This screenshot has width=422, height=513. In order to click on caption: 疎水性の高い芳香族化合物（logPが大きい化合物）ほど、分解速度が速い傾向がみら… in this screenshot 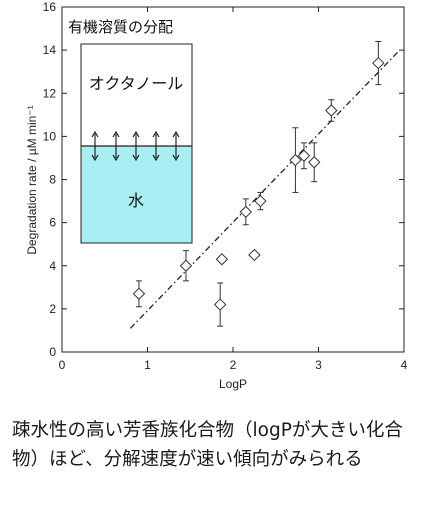, I will do `click(207, 445)`.